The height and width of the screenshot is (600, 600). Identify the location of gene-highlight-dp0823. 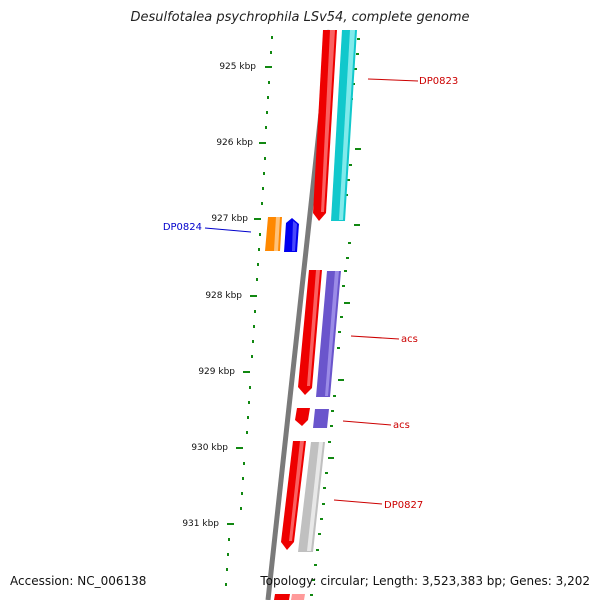
(347, 125).